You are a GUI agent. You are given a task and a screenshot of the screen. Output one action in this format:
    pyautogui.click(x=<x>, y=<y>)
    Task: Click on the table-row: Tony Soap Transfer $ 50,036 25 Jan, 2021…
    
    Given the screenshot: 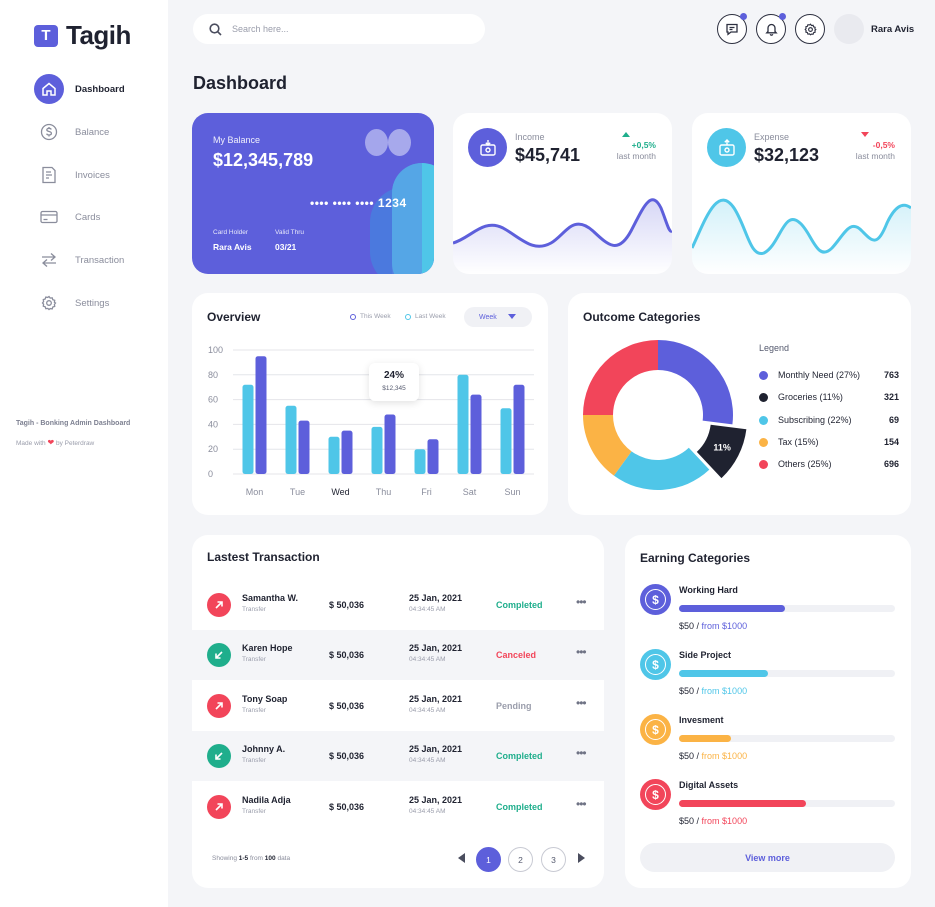 What is the action you would take?
    pyautogui.click(x=398, y=706)
    